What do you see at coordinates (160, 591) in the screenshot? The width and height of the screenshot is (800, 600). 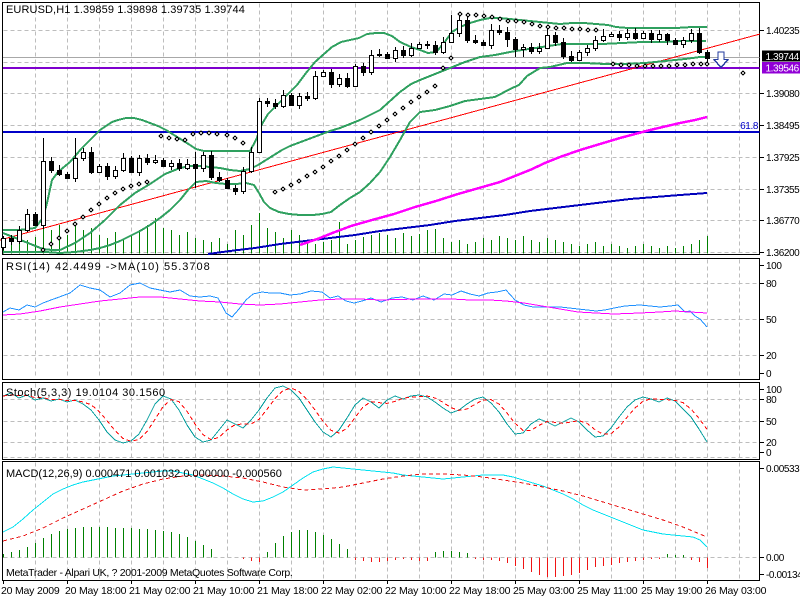 I see `svg-text: 21 May 02:00` at bounding box center [160, 591].